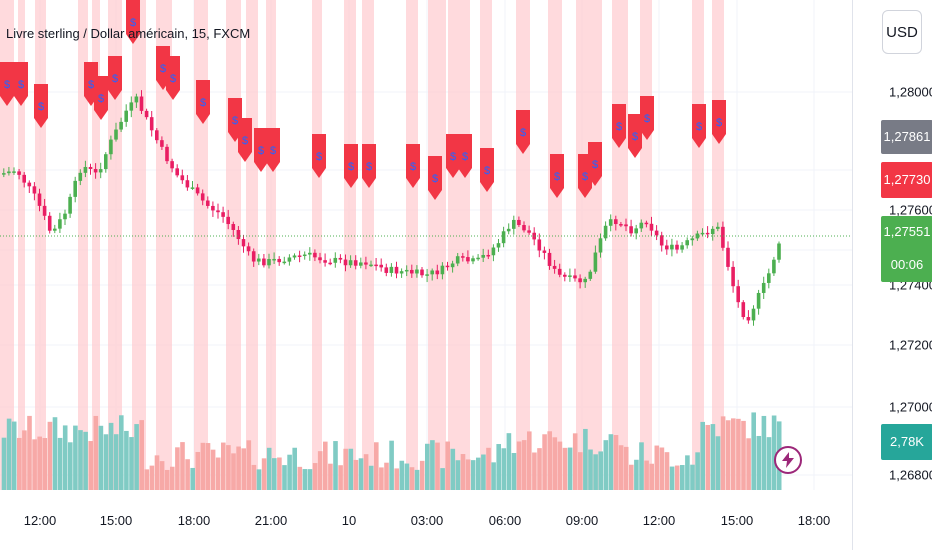  I want to click on price-tag-last: 1,27551, so click(906, 232).